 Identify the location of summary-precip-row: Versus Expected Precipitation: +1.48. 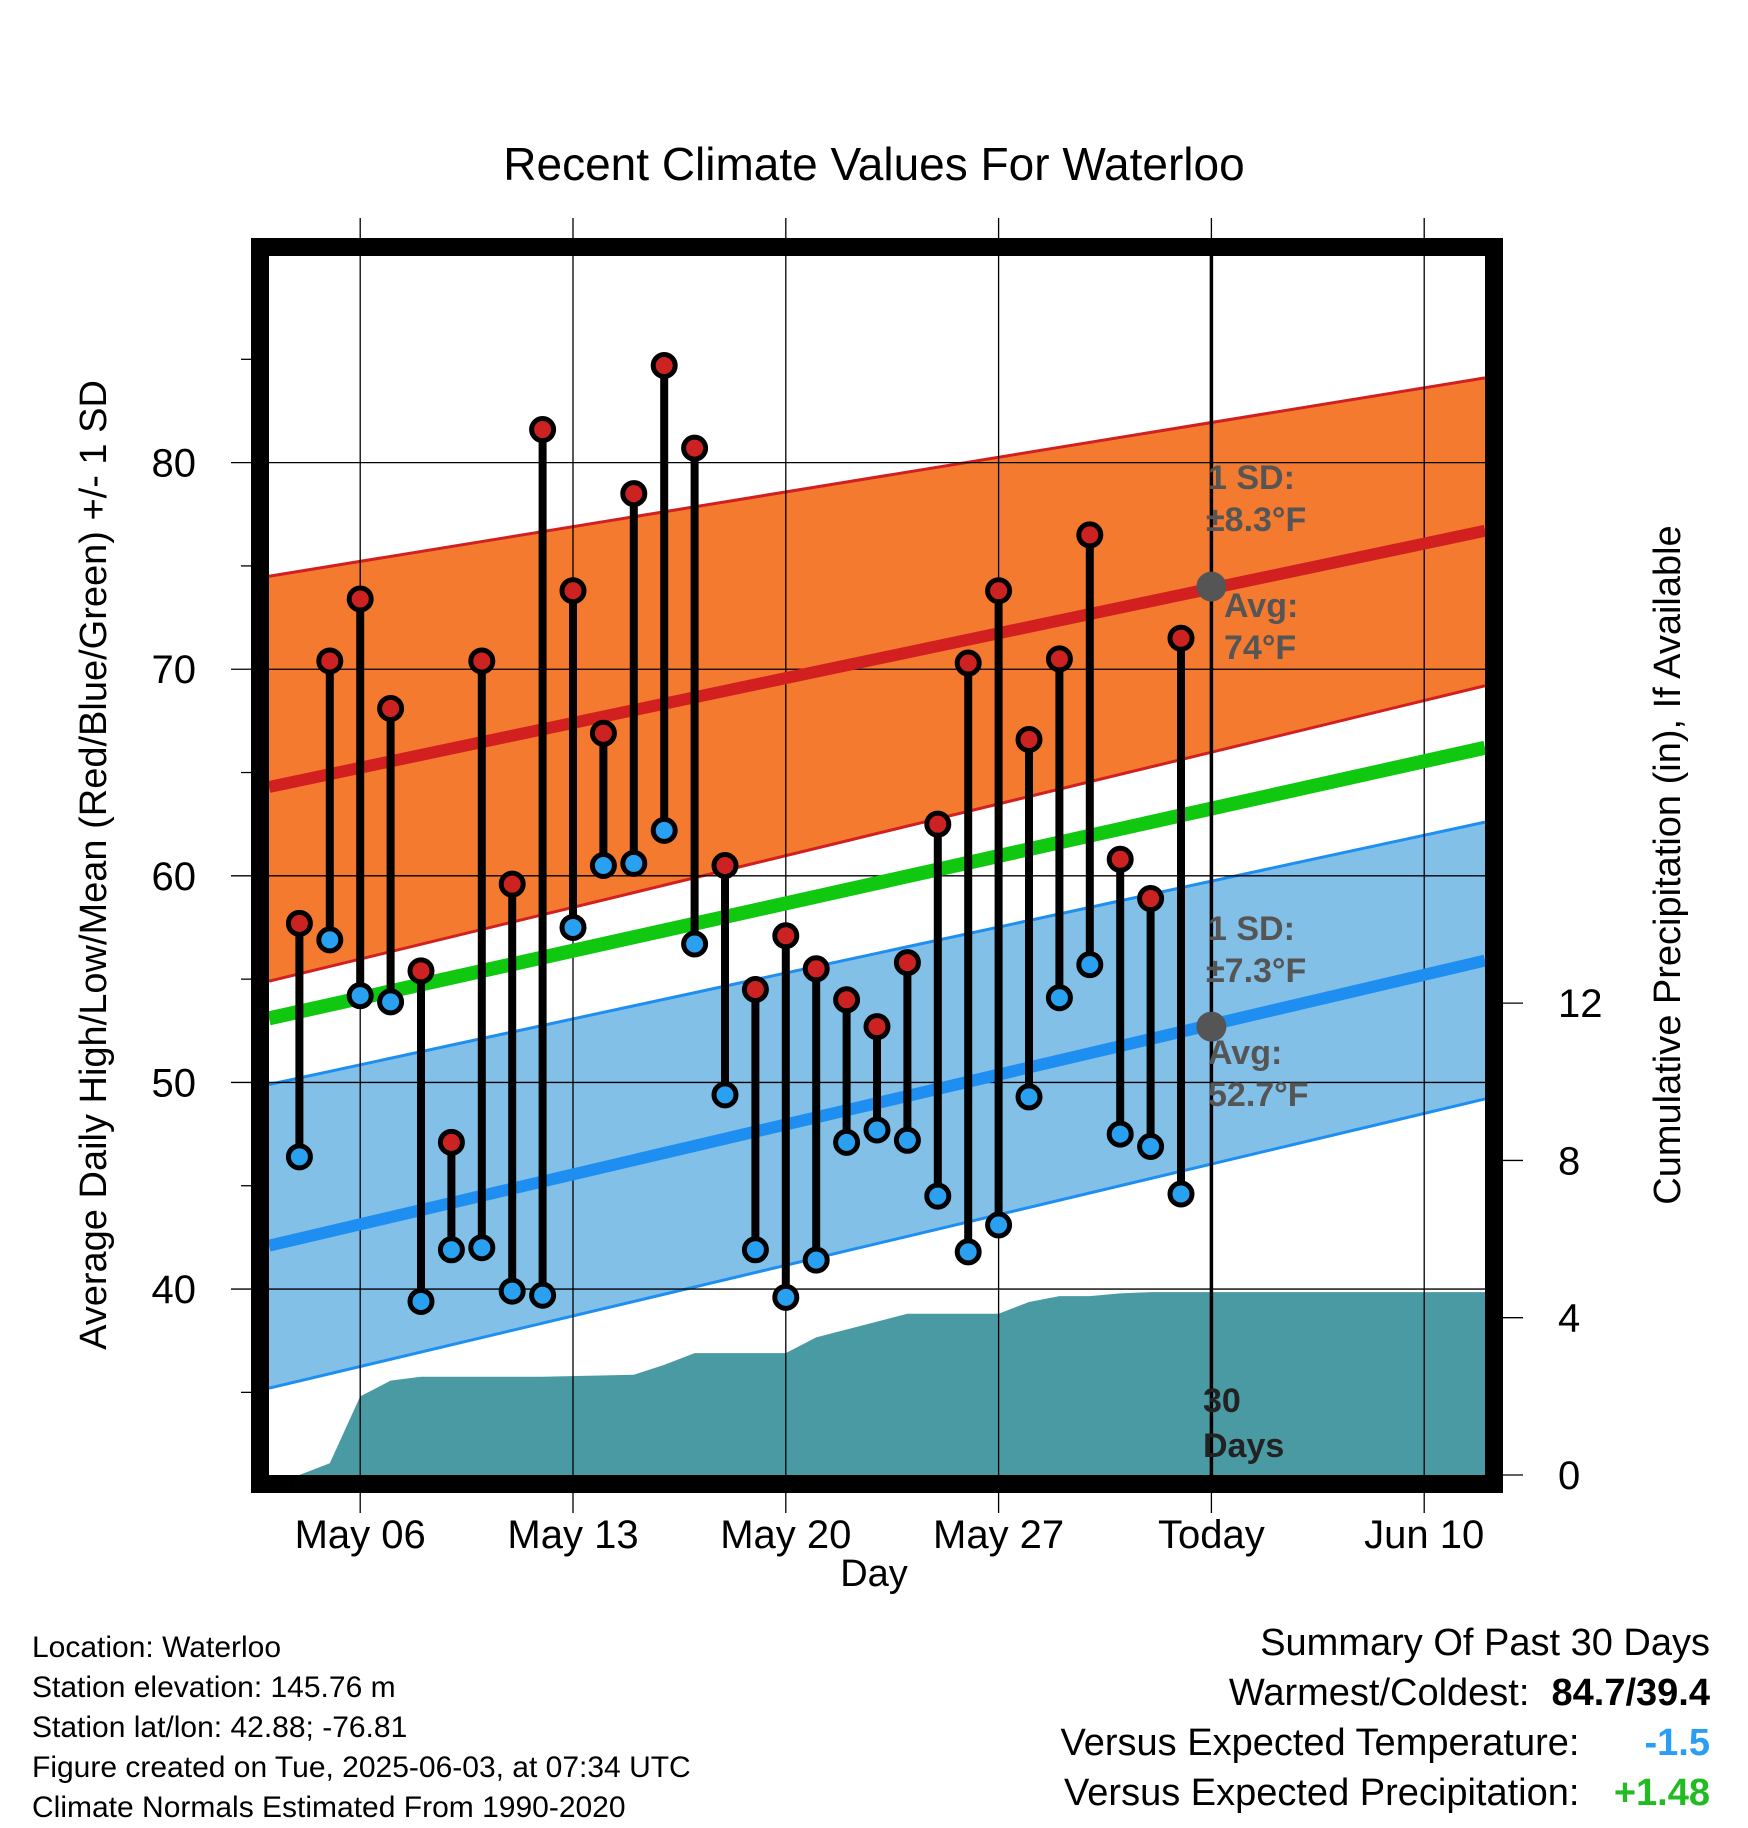
(1385, 1793).